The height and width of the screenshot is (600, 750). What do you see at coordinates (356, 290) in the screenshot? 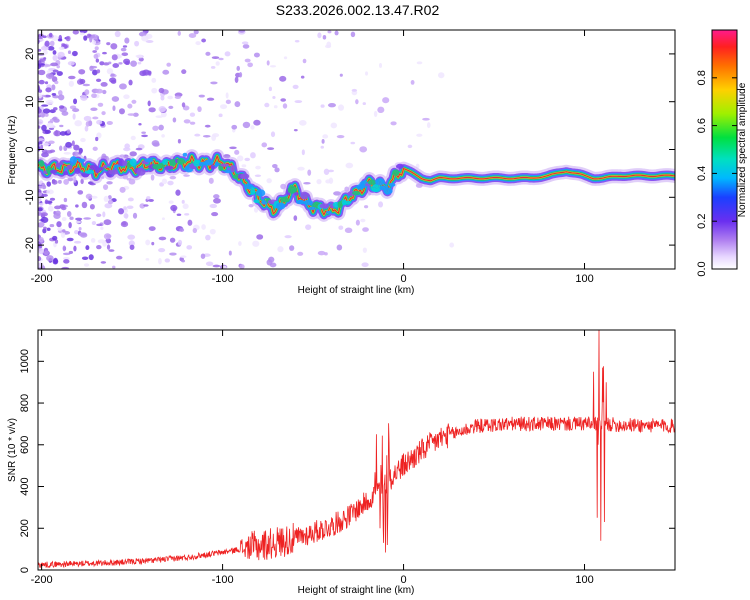
I see `spectrogram-xlabel: Height of straight line (km)` at bounding box center [356, 290].